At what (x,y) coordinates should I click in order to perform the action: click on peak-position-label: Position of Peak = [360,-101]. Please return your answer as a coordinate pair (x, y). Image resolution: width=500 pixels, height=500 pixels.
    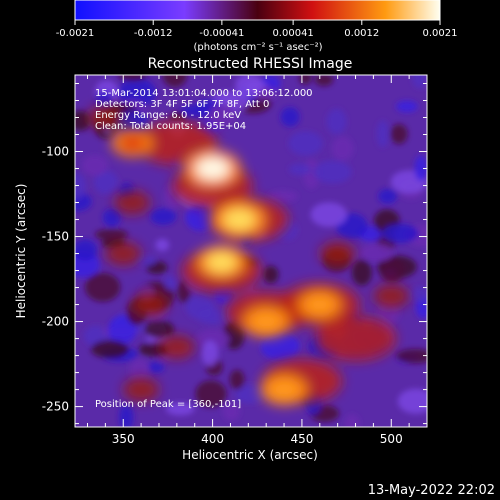
    Looking at the image, I should click on (168, 404).